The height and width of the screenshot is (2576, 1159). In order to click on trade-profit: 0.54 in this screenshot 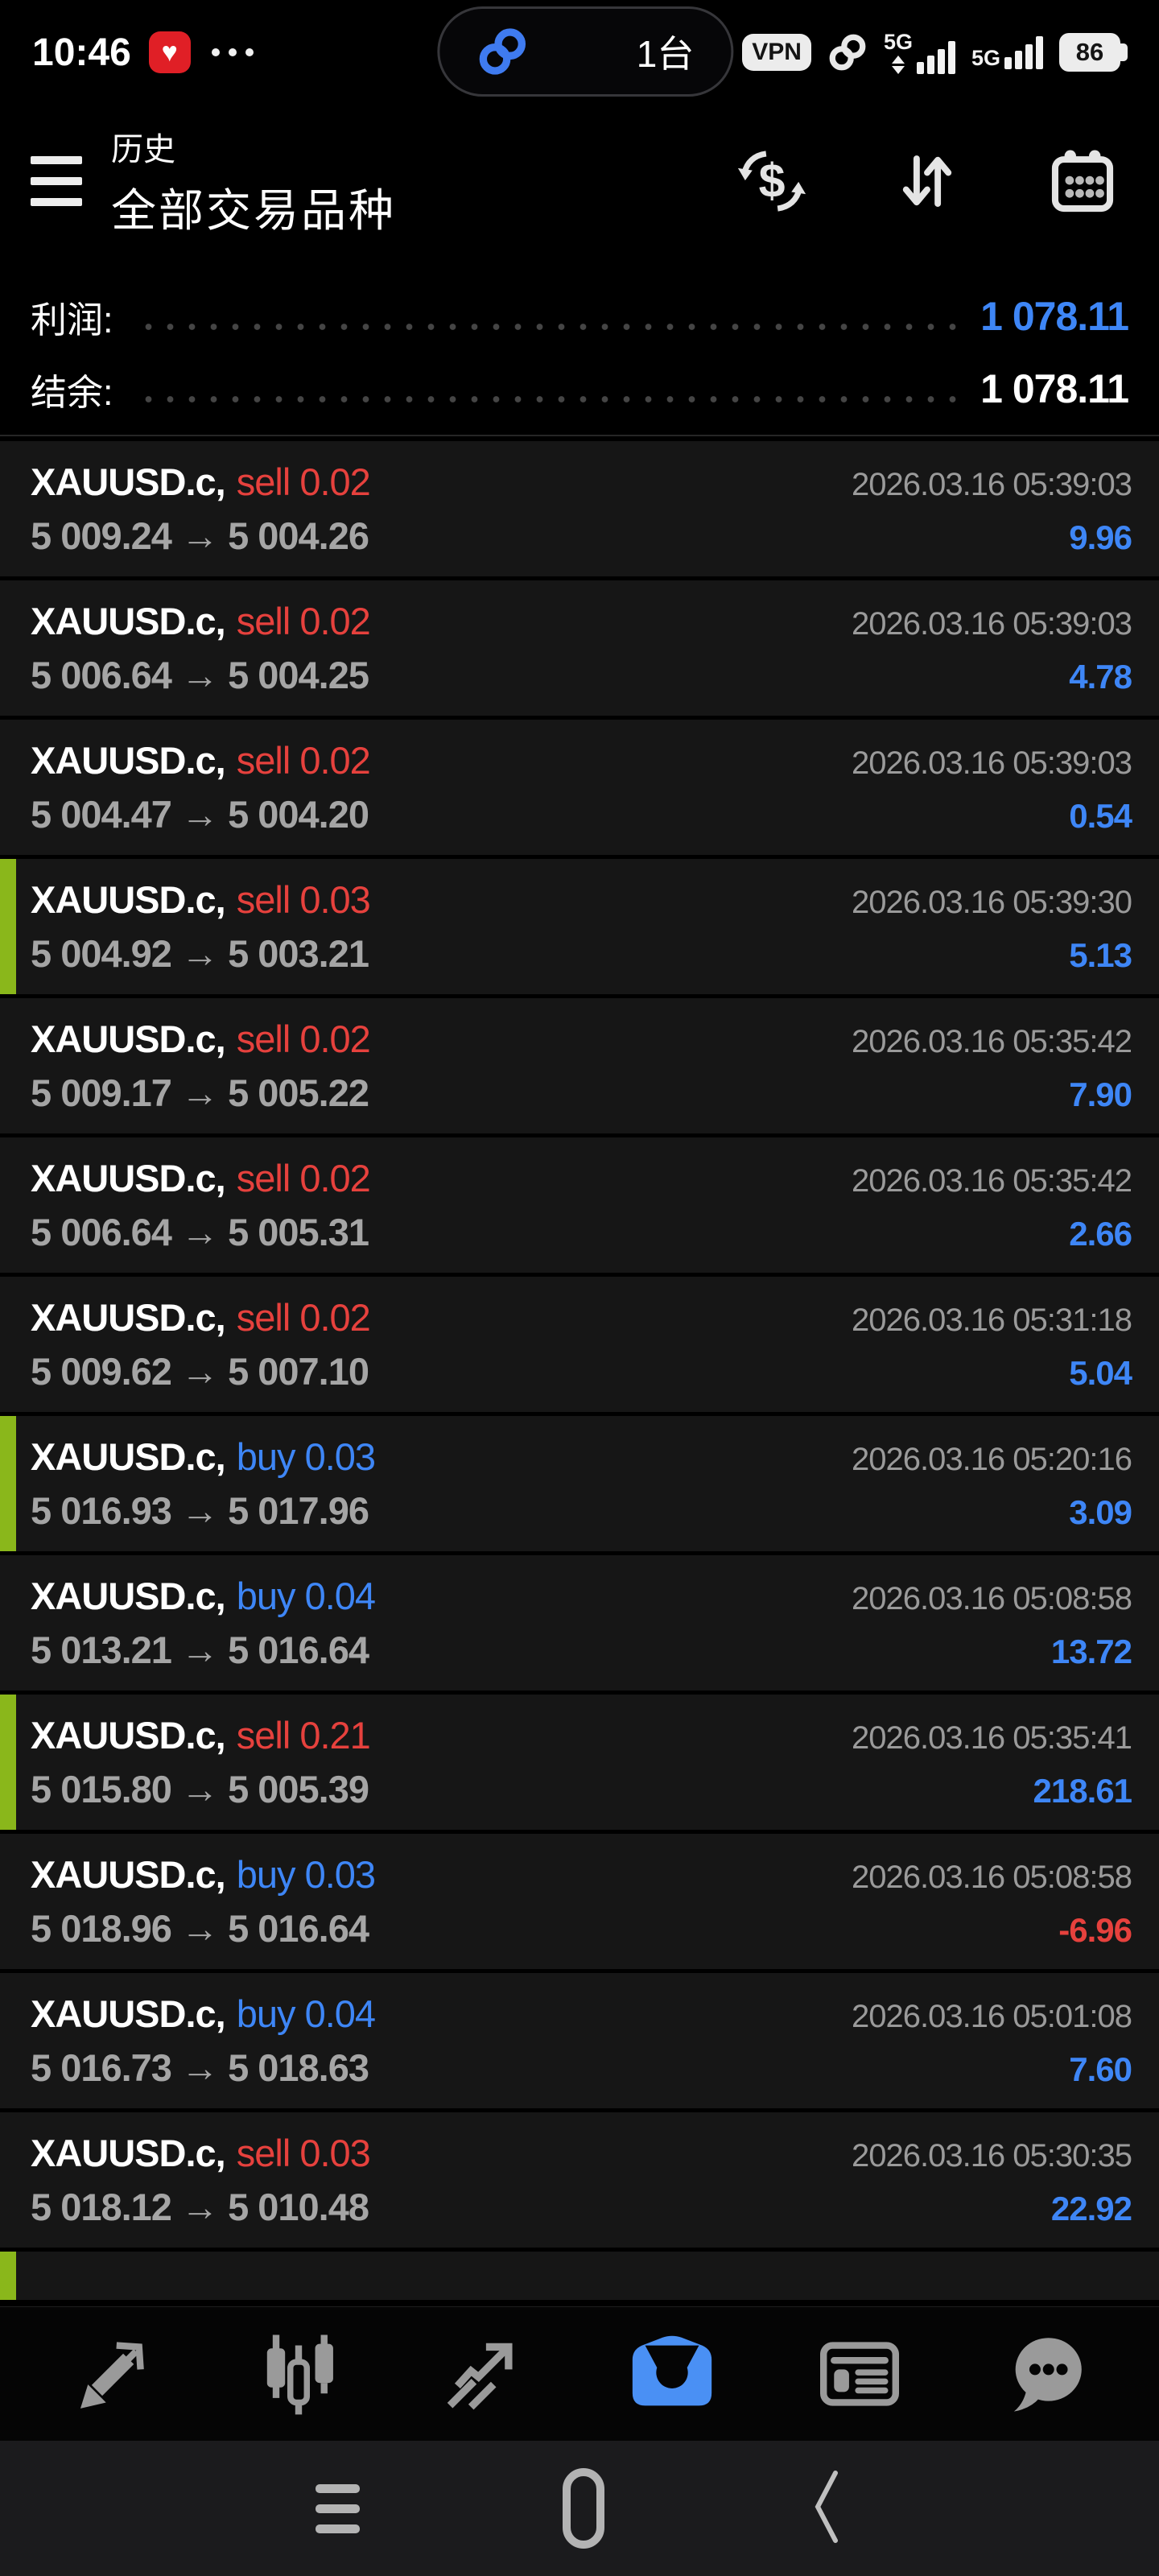, I will do `click(1100, 816)`.